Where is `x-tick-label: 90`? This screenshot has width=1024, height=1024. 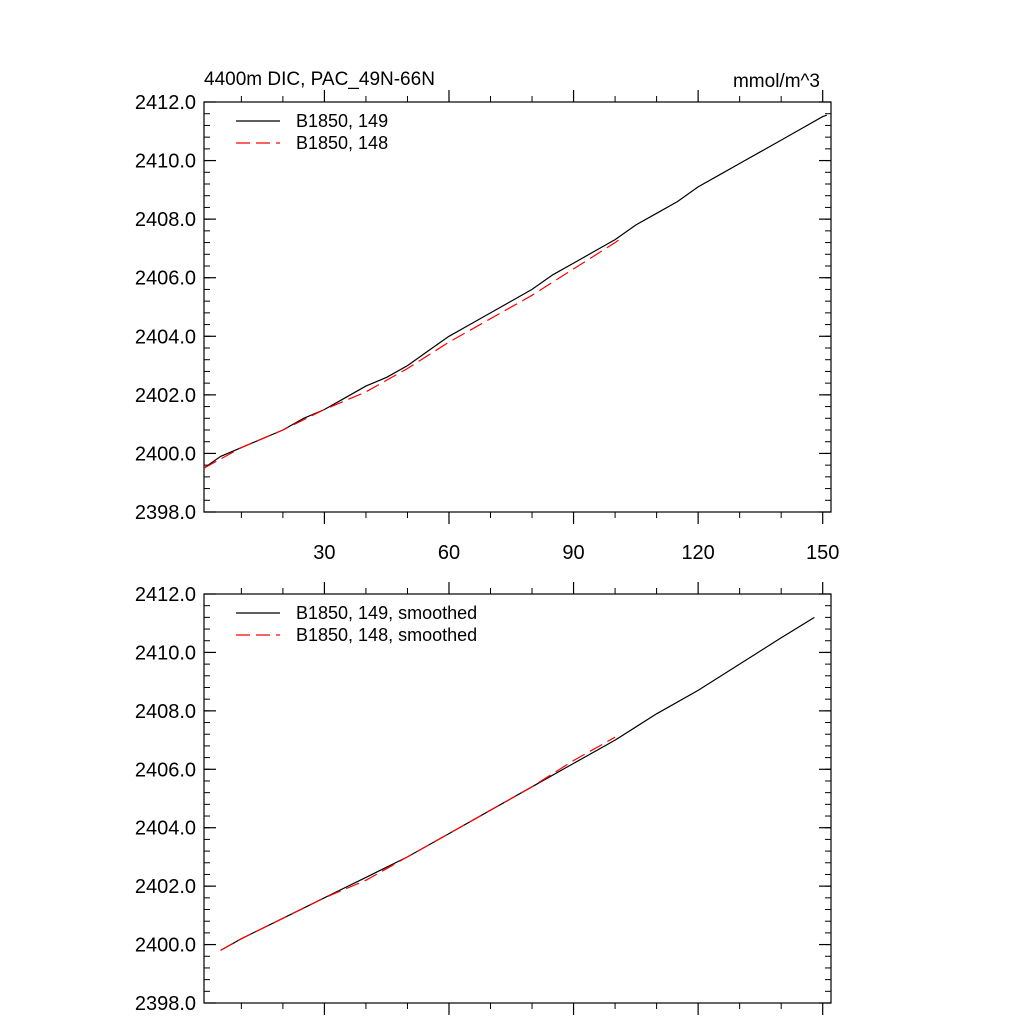 x-tick-label: 90 is located at coordinates (573, 553).